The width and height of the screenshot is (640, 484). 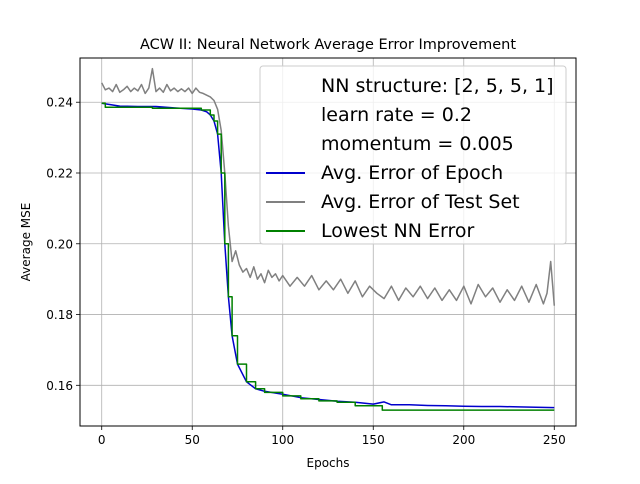 I want to click on y-tick-label: 0.24, so click(x=59, y=103).